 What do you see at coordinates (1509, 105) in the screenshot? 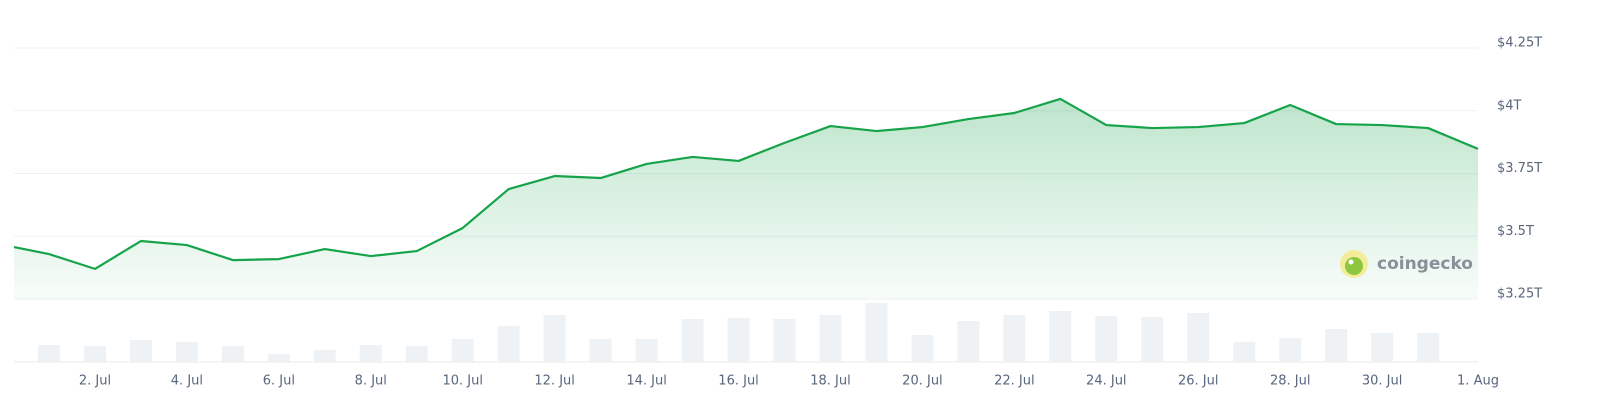
I see `y-tick-label: $4T` at bounding box center [1509, 105].